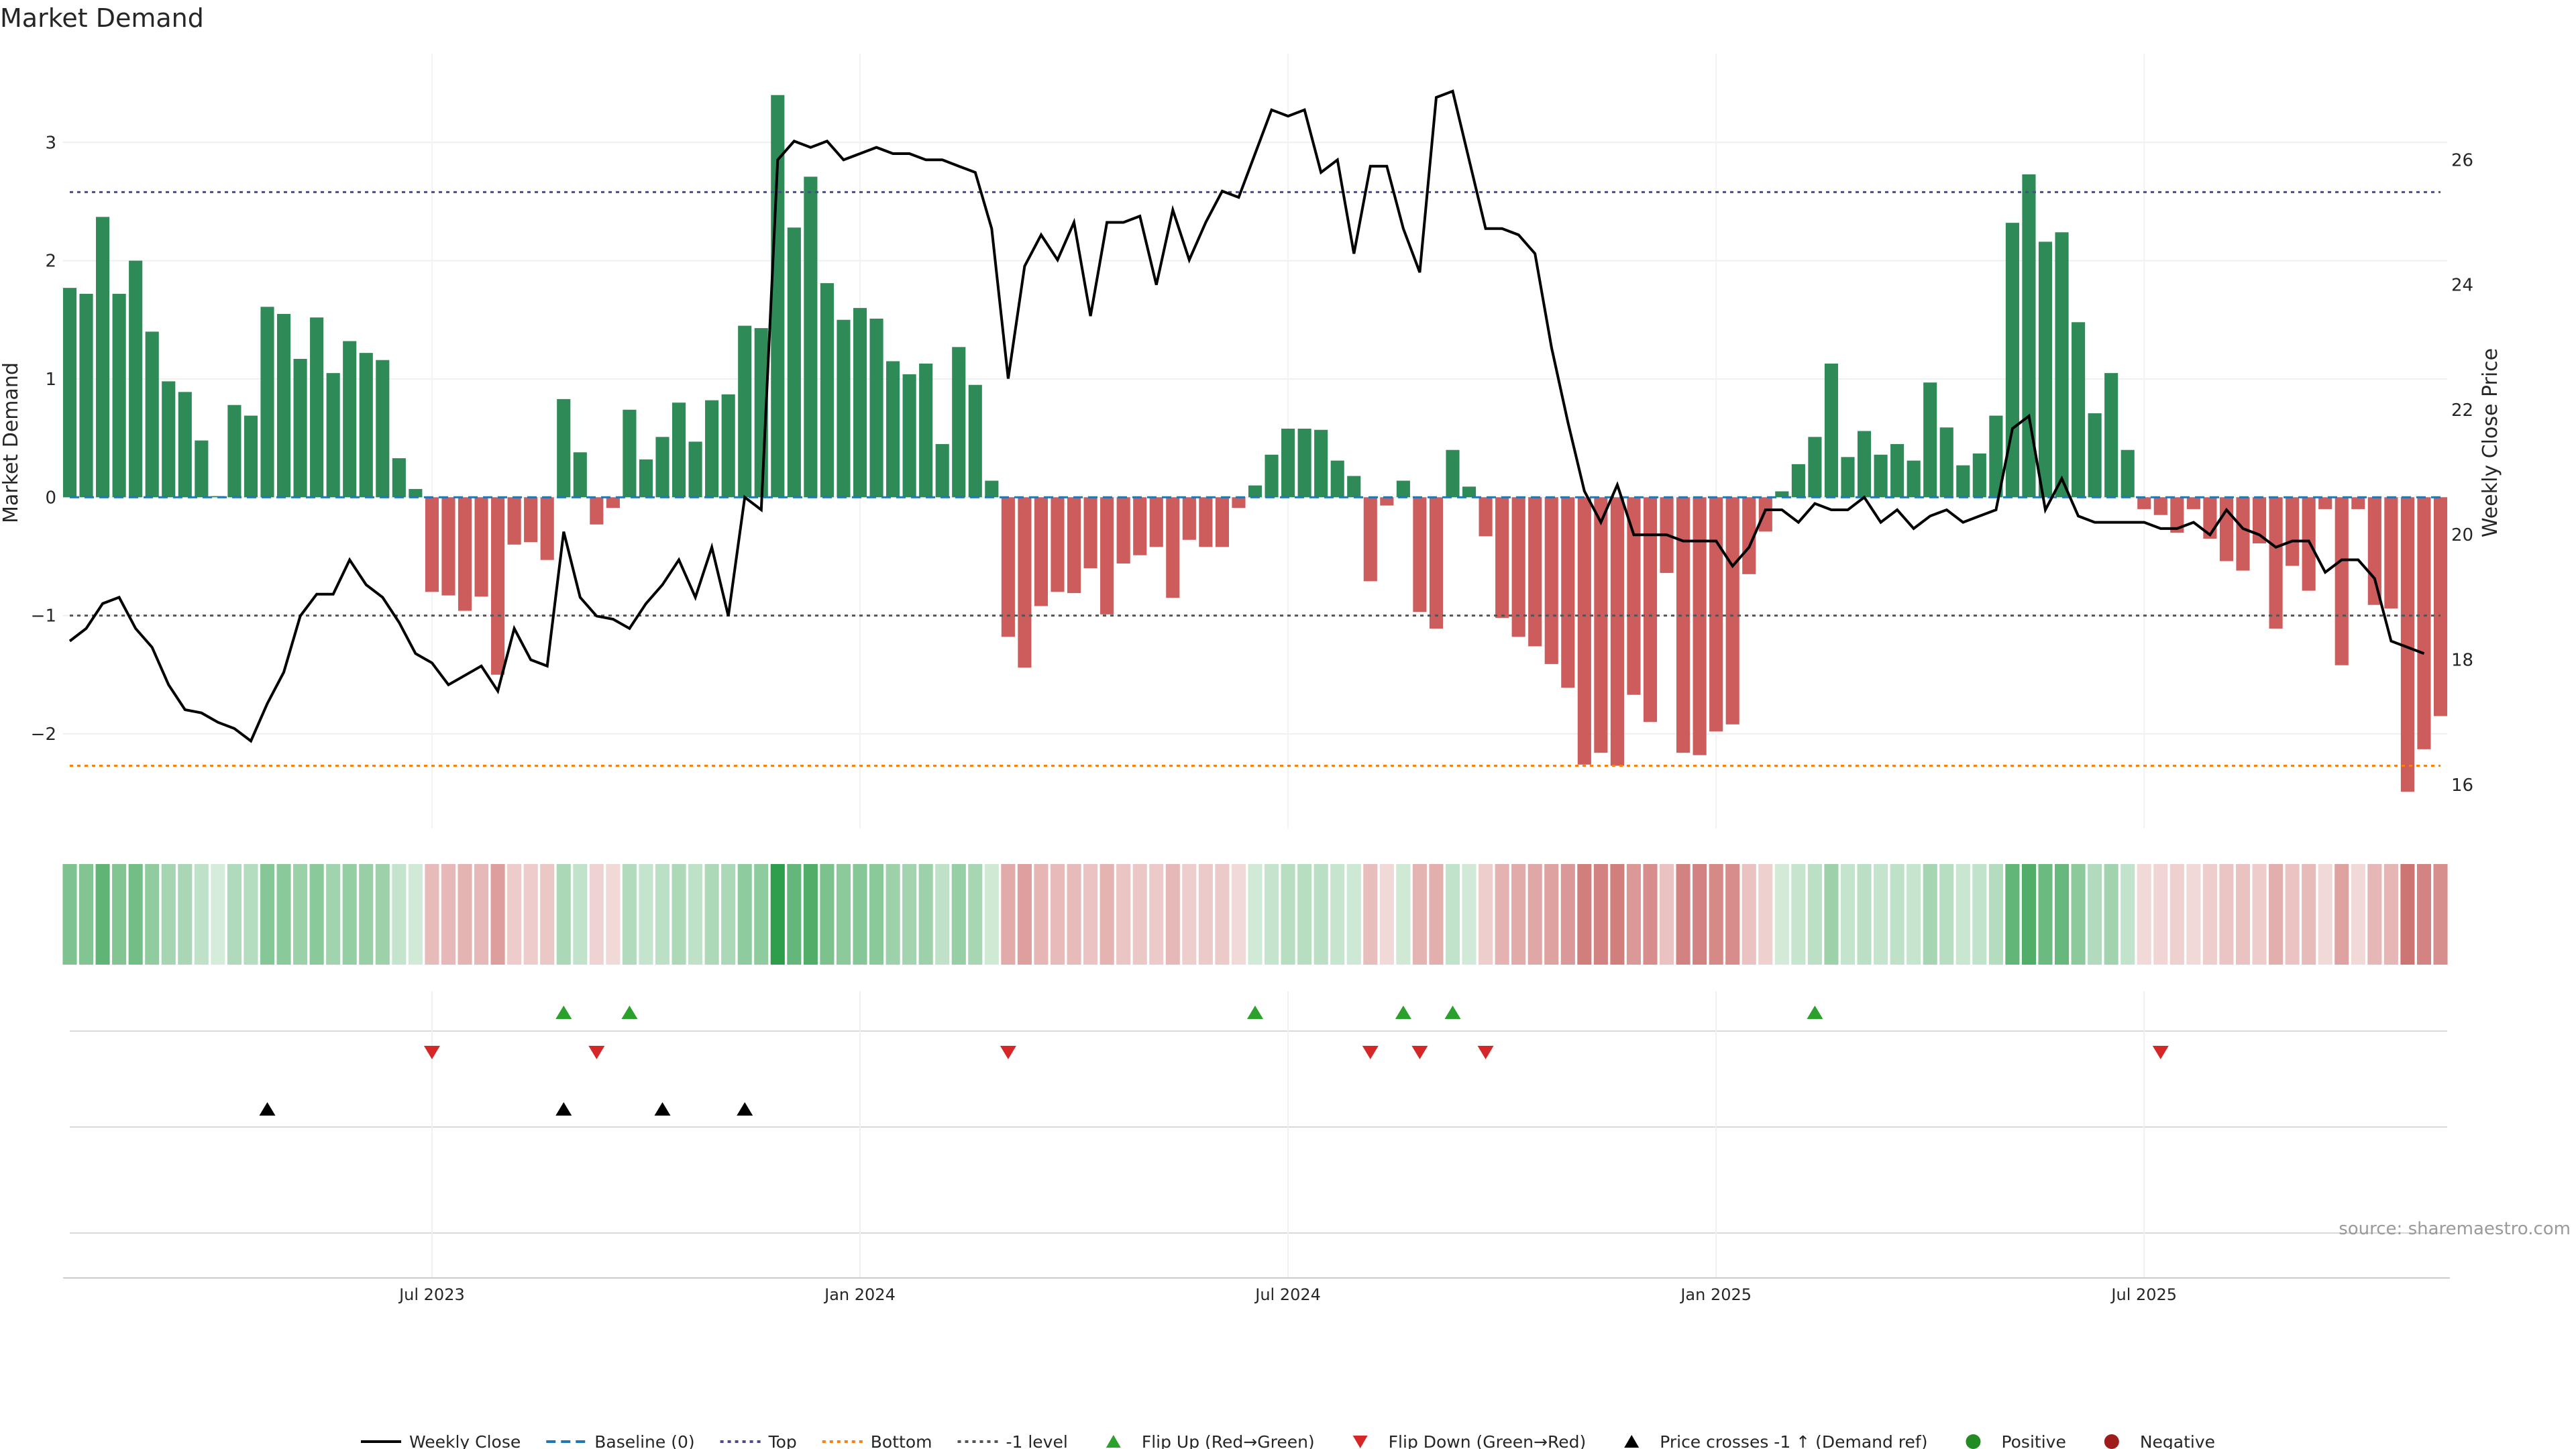 Image resolution: width=2576 pixels, height=1449 pixels. What do you see at coordinates (2143, 1294) in the screenshot?
I see `x-tick-label: Jul 2025` at bounding box center [2143, 1294].